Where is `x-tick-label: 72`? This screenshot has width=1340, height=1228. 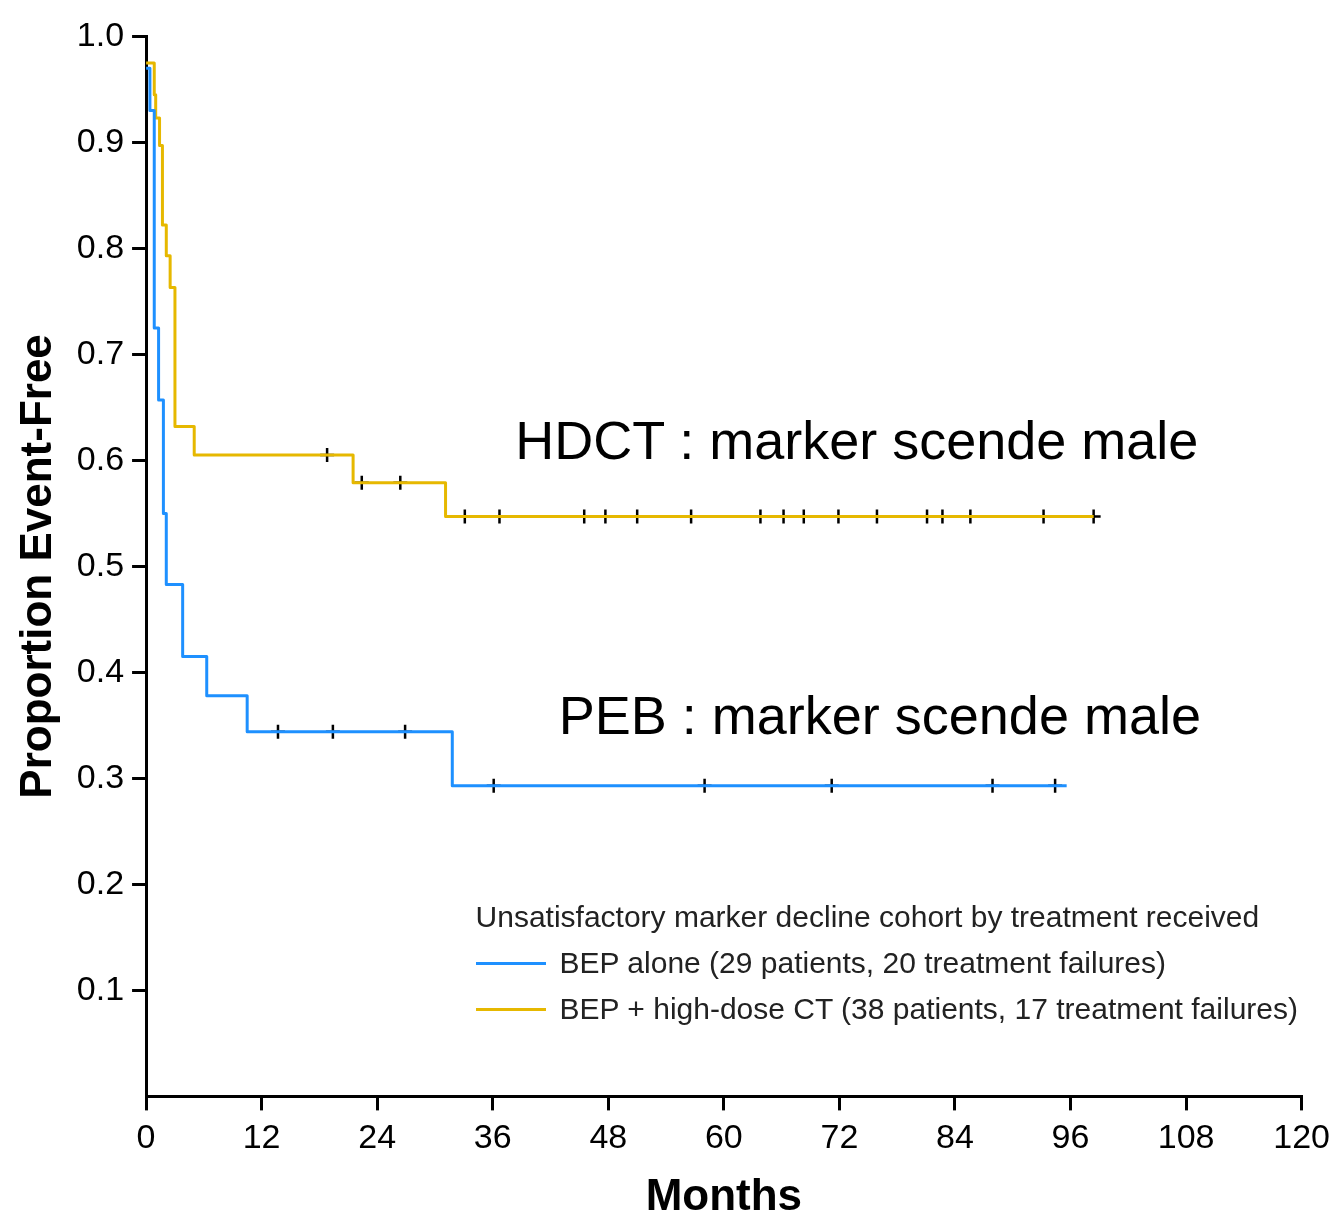 x-tick-label: 72 is located at coordinates (839, 1136).